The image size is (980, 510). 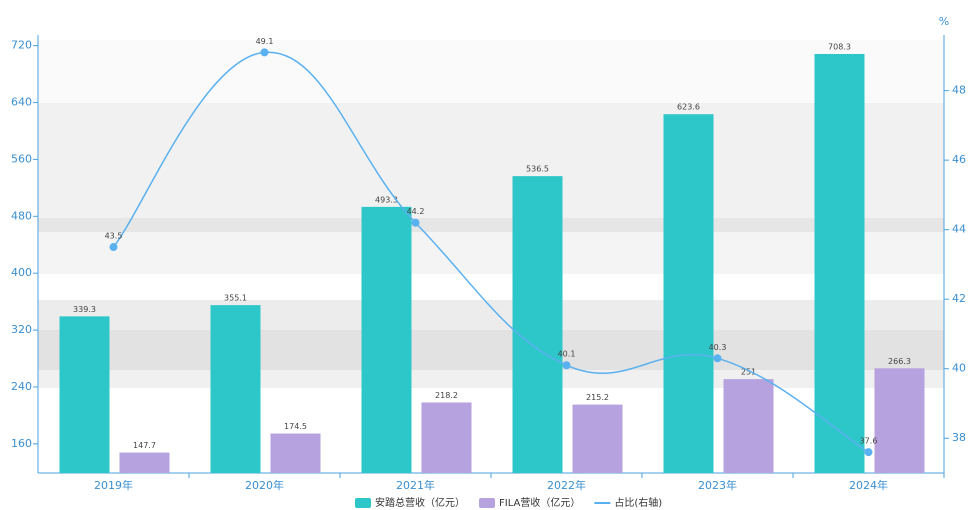 What do you see at coordinates (959, 298) in the screenshot?
I see `y2-tick-label: 42` at bounding box center [959, 298].